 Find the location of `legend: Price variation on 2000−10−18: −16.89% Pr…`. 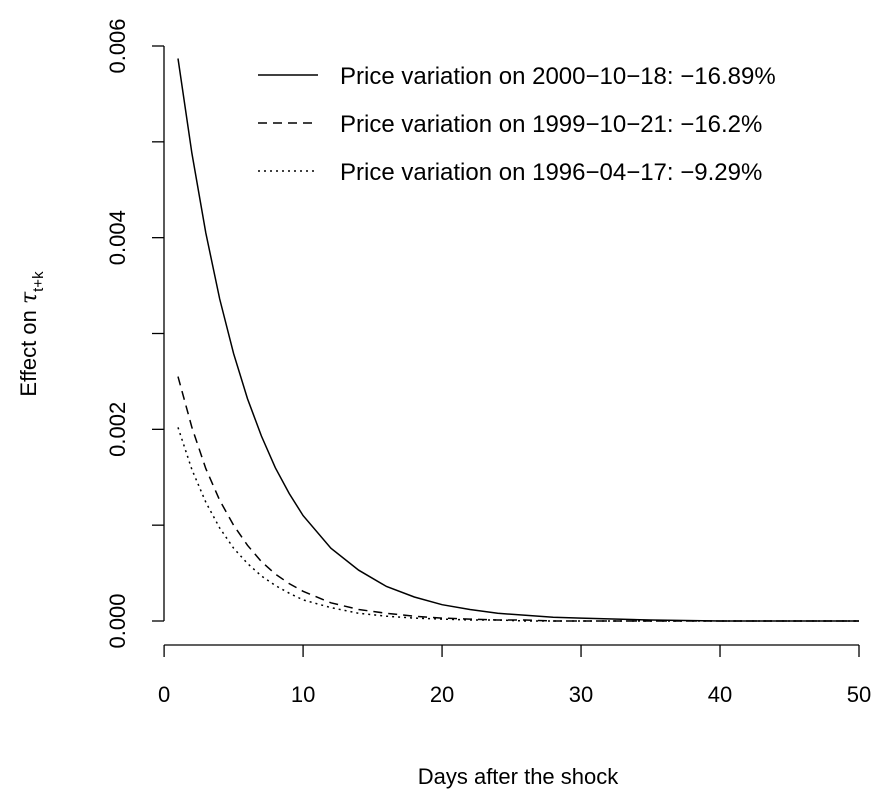

legend: Price variation on 2000−10−18: −16.89% Pr… is located at coordinates (517, 124).